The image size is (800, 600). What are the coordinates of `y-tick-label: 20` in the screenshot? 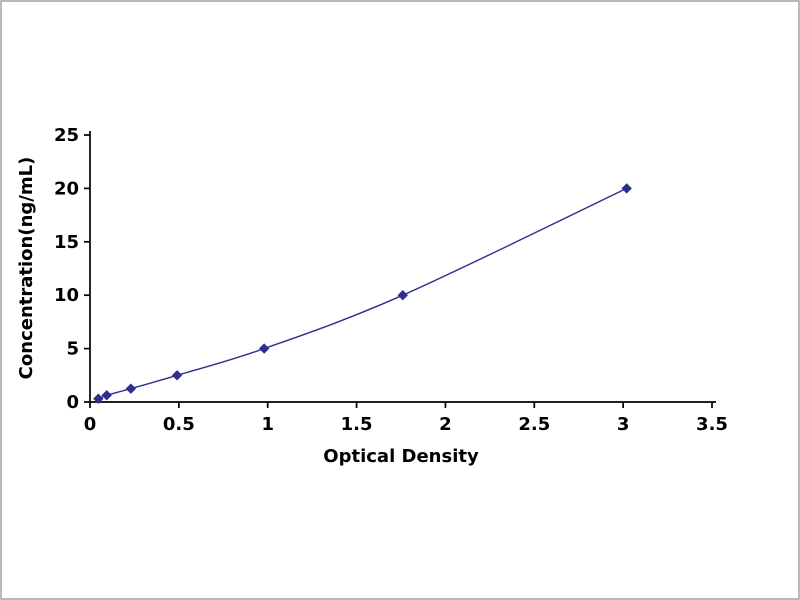 It's located at (66, 188).